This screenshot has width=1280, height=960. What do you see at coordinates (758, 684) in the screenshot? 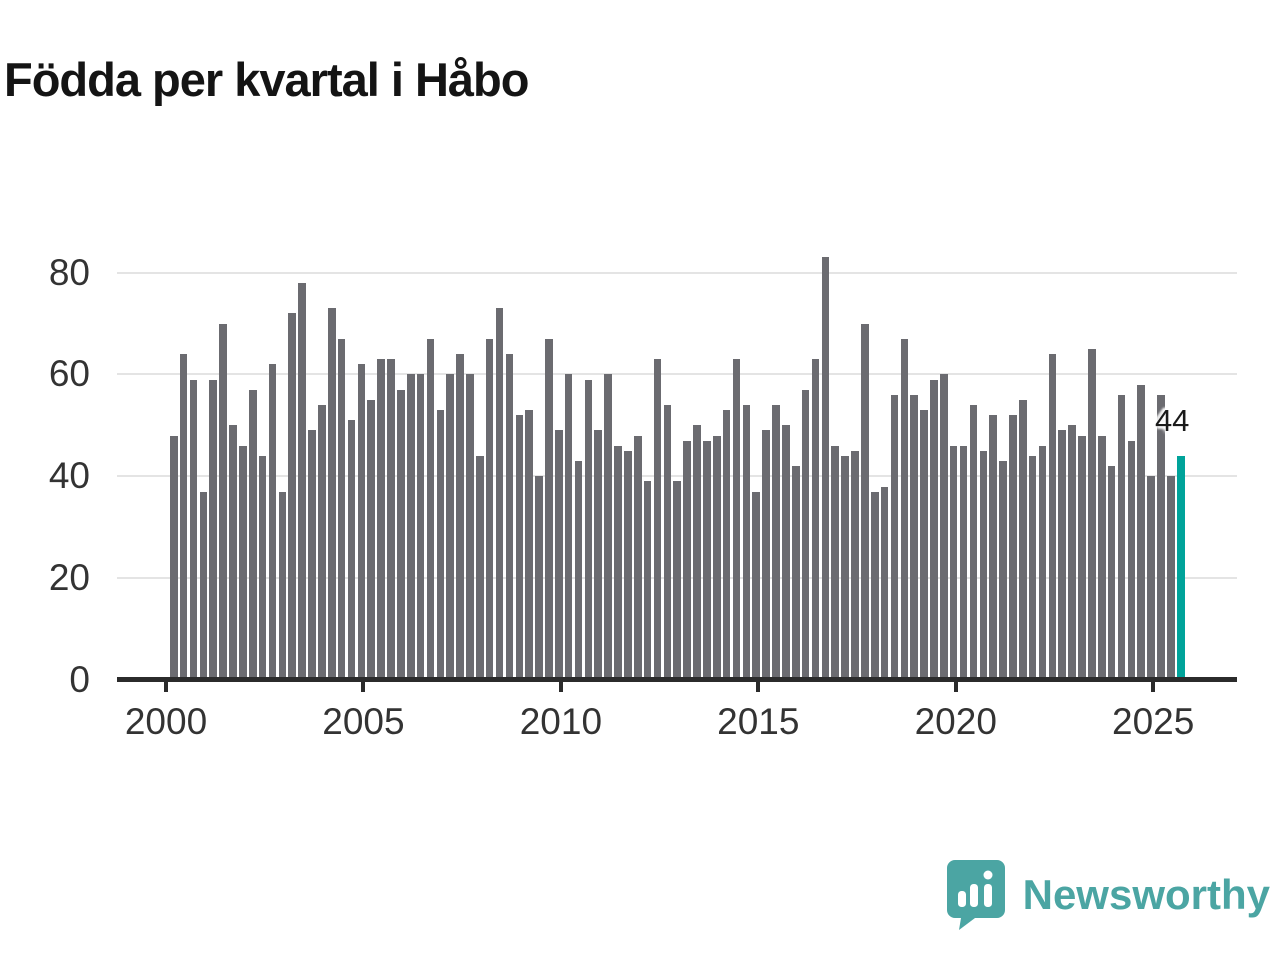
I see `x-axis-tick-2015` at bounding box center [758, 684].